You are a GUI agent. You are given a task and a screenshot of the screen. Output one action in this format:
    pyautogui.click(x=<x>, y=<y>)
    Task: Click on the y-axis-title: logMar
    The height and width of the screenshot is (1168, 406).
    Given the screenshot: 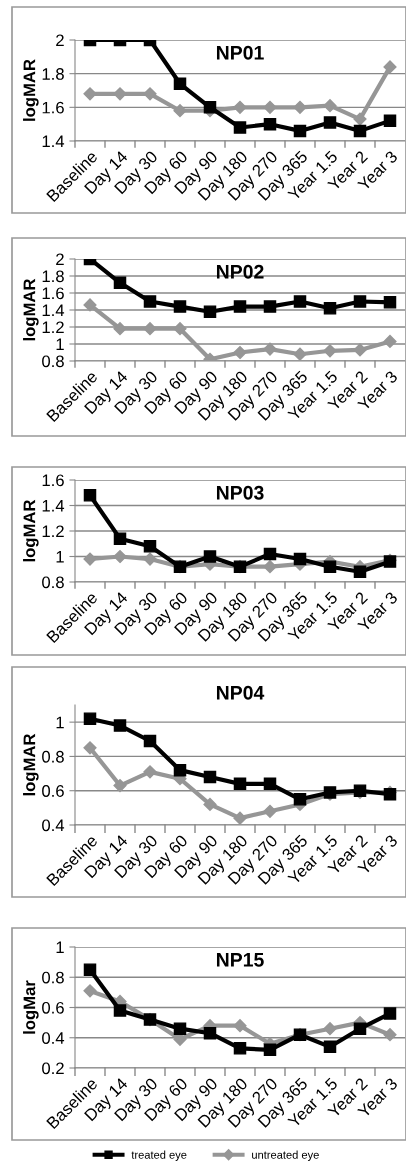 What is the action you would take?
    pyautogui.click(x=31, y=1007)
    